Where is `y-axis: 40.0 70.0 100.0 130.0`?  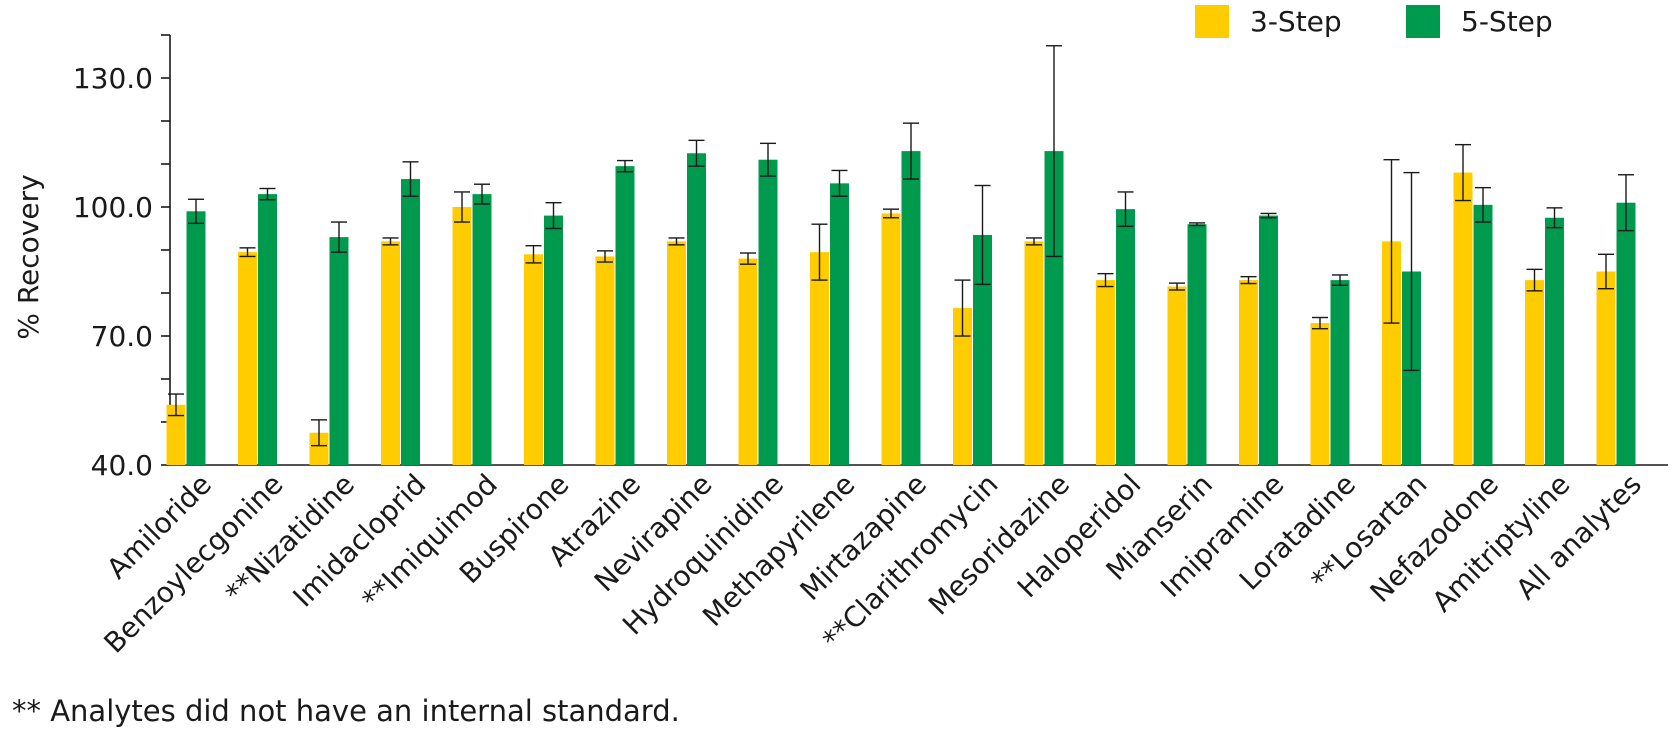
y-axis: 40.0 70.0 100.0 130.0 is located at coordinates (122, 258).